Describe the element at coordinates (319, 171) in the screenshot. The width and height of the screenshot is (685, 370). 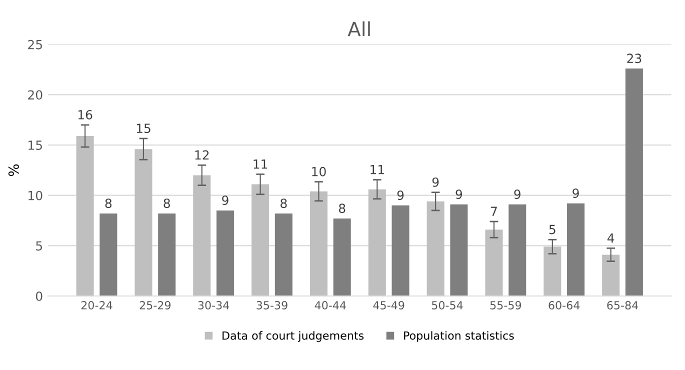
I see `data-label: 10` at that location.